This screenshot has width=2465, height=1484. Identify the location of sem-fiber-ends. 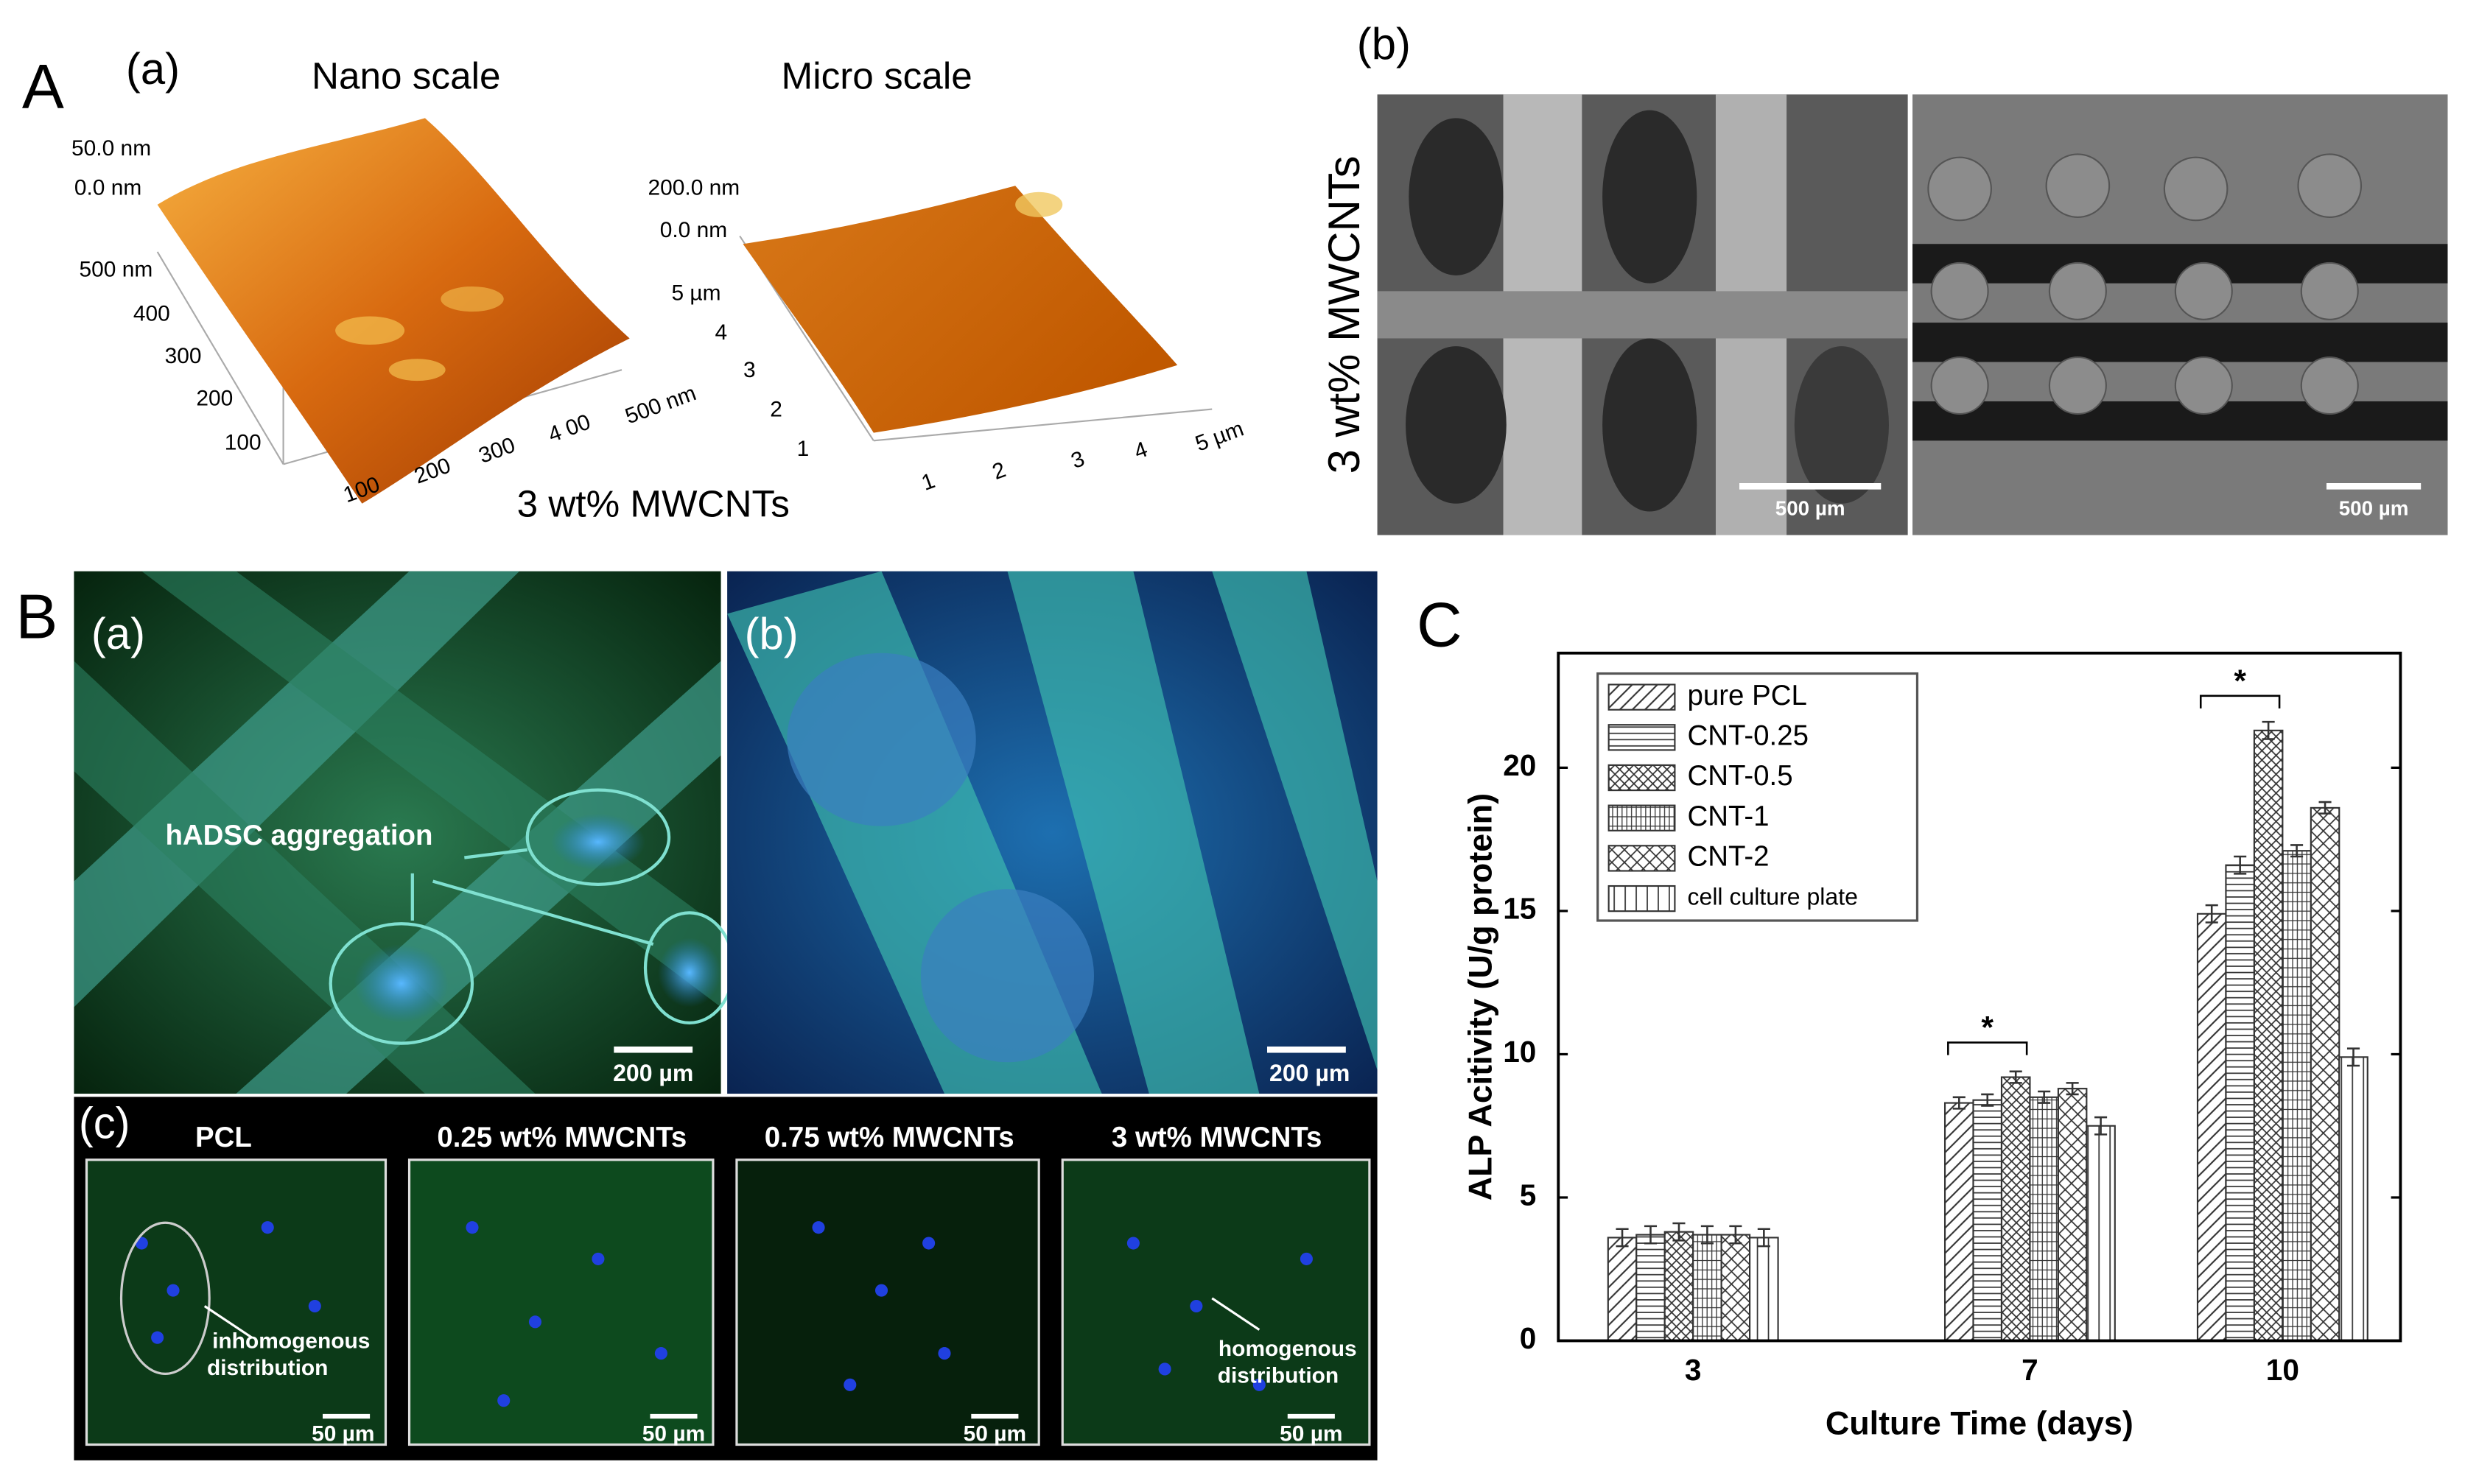
(2145, 284).